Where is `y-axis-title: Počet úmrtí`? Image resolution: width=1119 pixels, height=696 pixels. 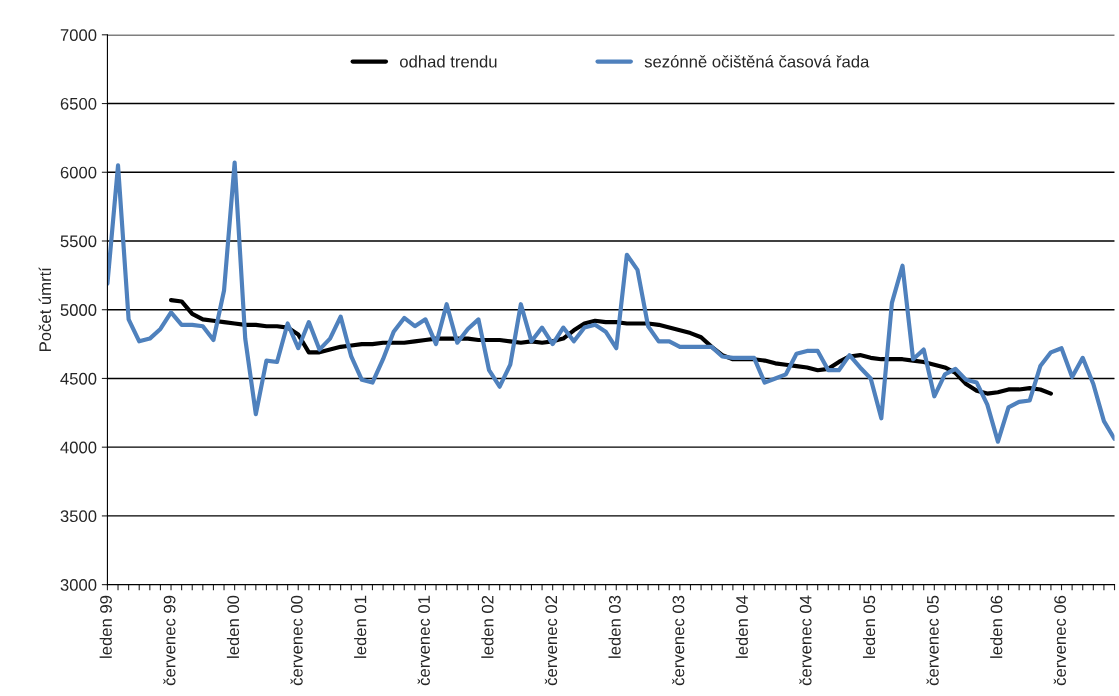
y-axis-title: Počet úmrtí is located at coordinates (45, 309).